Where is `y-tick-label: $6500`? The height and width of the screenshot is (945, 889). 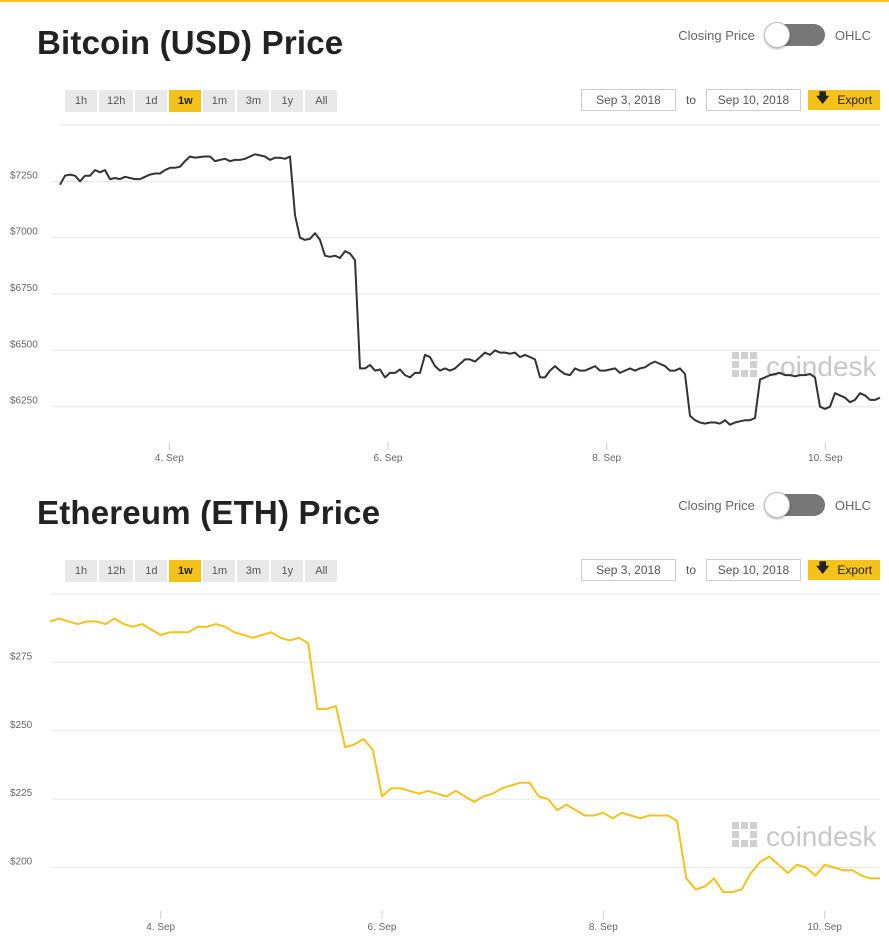
y-tick-label: $6500 is located at coordinates (24, 344).